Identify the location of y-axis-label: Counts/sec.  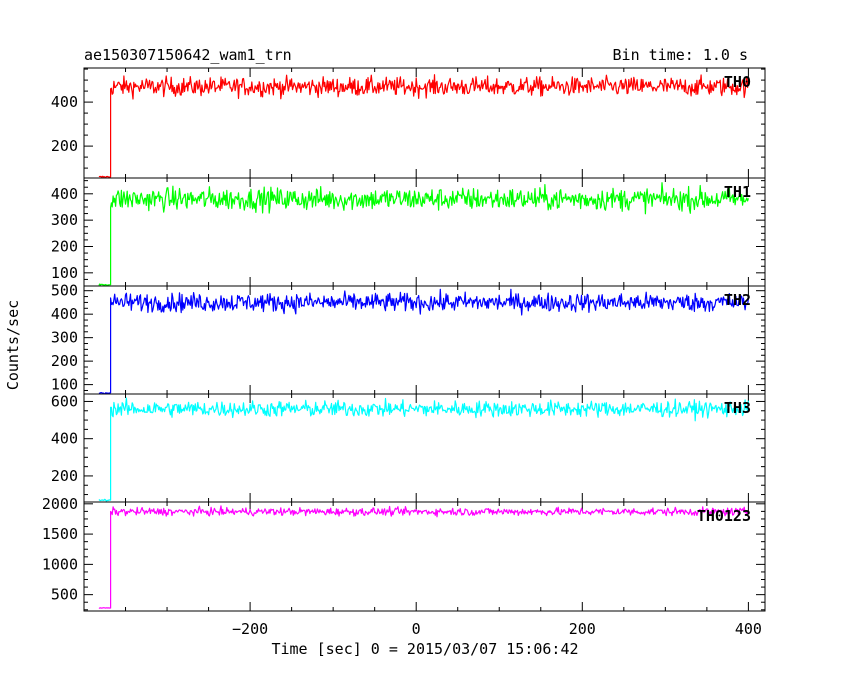
(13, 345).